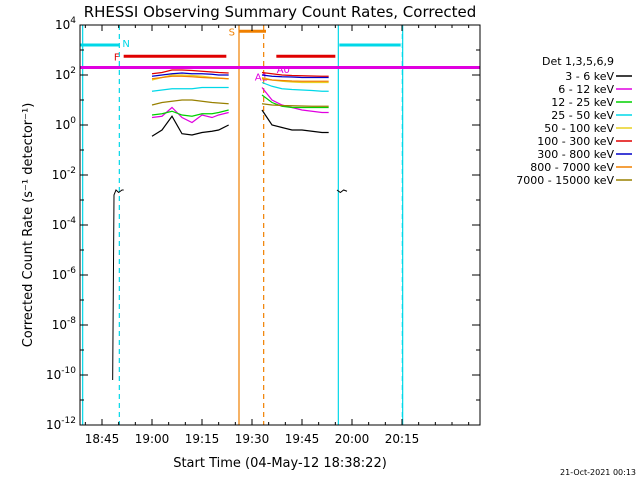 This screenshot has width=640, height=480. Describe the element at coordinates (598, 472) in the screenshot. I see `date-stamp: 21-Oct-2021 00:13` at that location.